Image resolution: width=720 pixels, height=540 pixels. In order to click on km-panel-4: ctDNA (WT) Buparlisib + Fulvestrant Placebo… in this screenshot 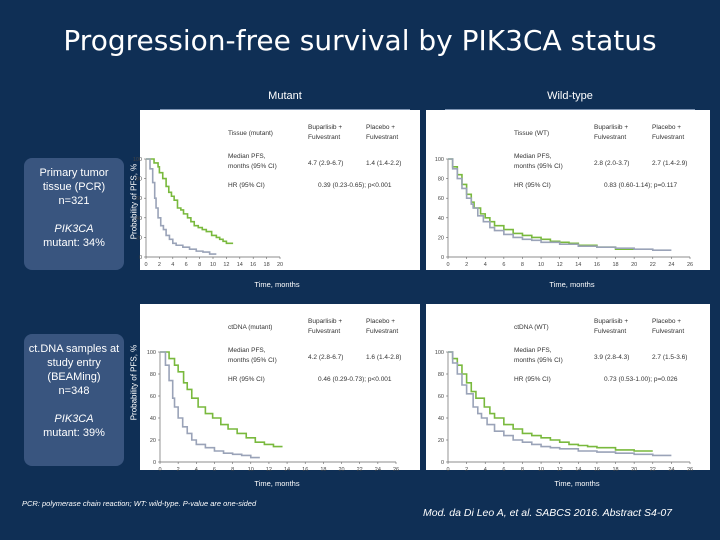, I will do `click(568, 388)`.